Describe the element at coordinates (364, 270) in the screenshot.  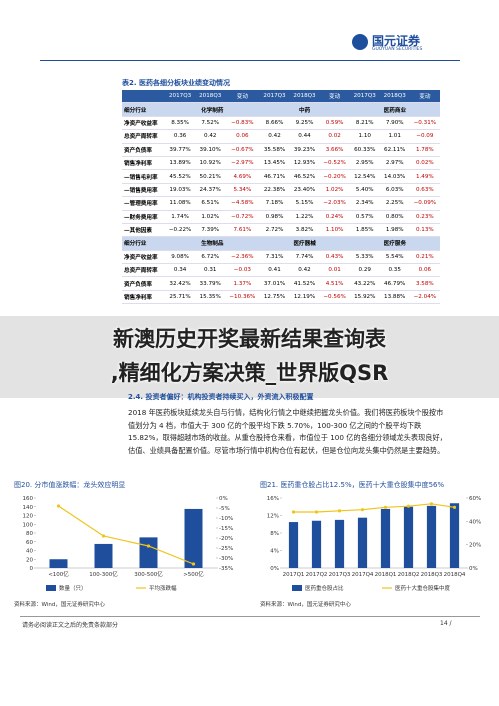
I see `cell: 0.29` at that location.